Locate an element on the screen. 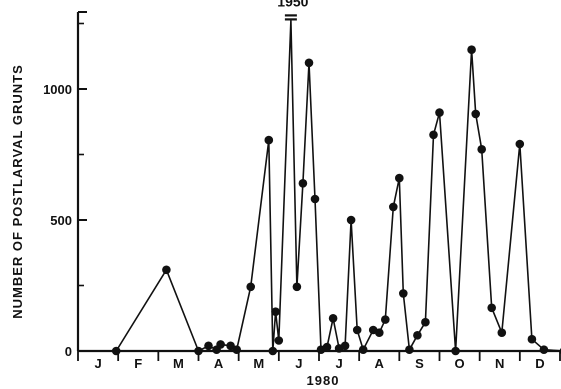 This screenshot has width=561, height=389. x-month-label-9: O is located at coordinates (460, 363).